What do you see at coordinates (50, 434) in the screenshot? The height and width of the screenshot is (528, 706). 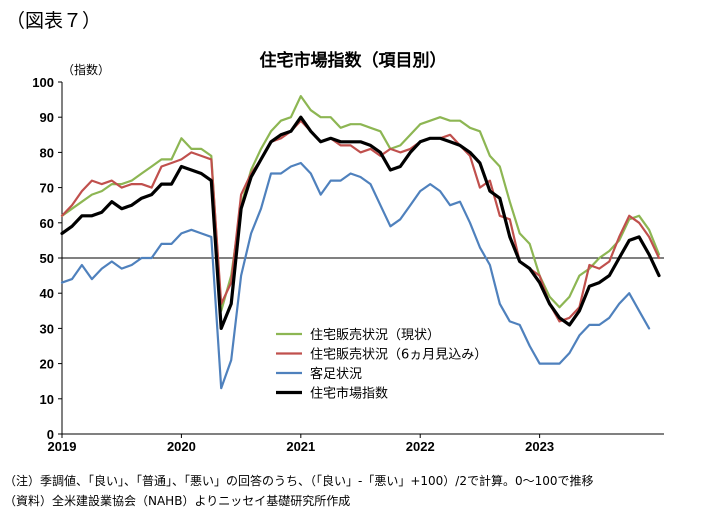 I see `y-tick-label: 0` at bounding box center [50, 434].